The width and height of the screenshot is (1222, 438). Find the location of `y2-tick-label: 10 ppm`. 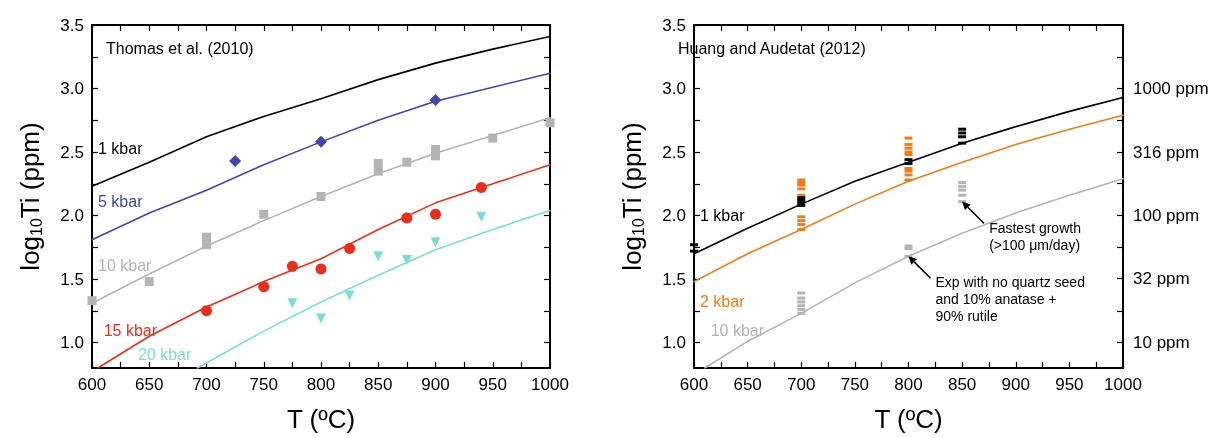

y2-tick-label: 10 ppm is located at coordinates (1161, 343).